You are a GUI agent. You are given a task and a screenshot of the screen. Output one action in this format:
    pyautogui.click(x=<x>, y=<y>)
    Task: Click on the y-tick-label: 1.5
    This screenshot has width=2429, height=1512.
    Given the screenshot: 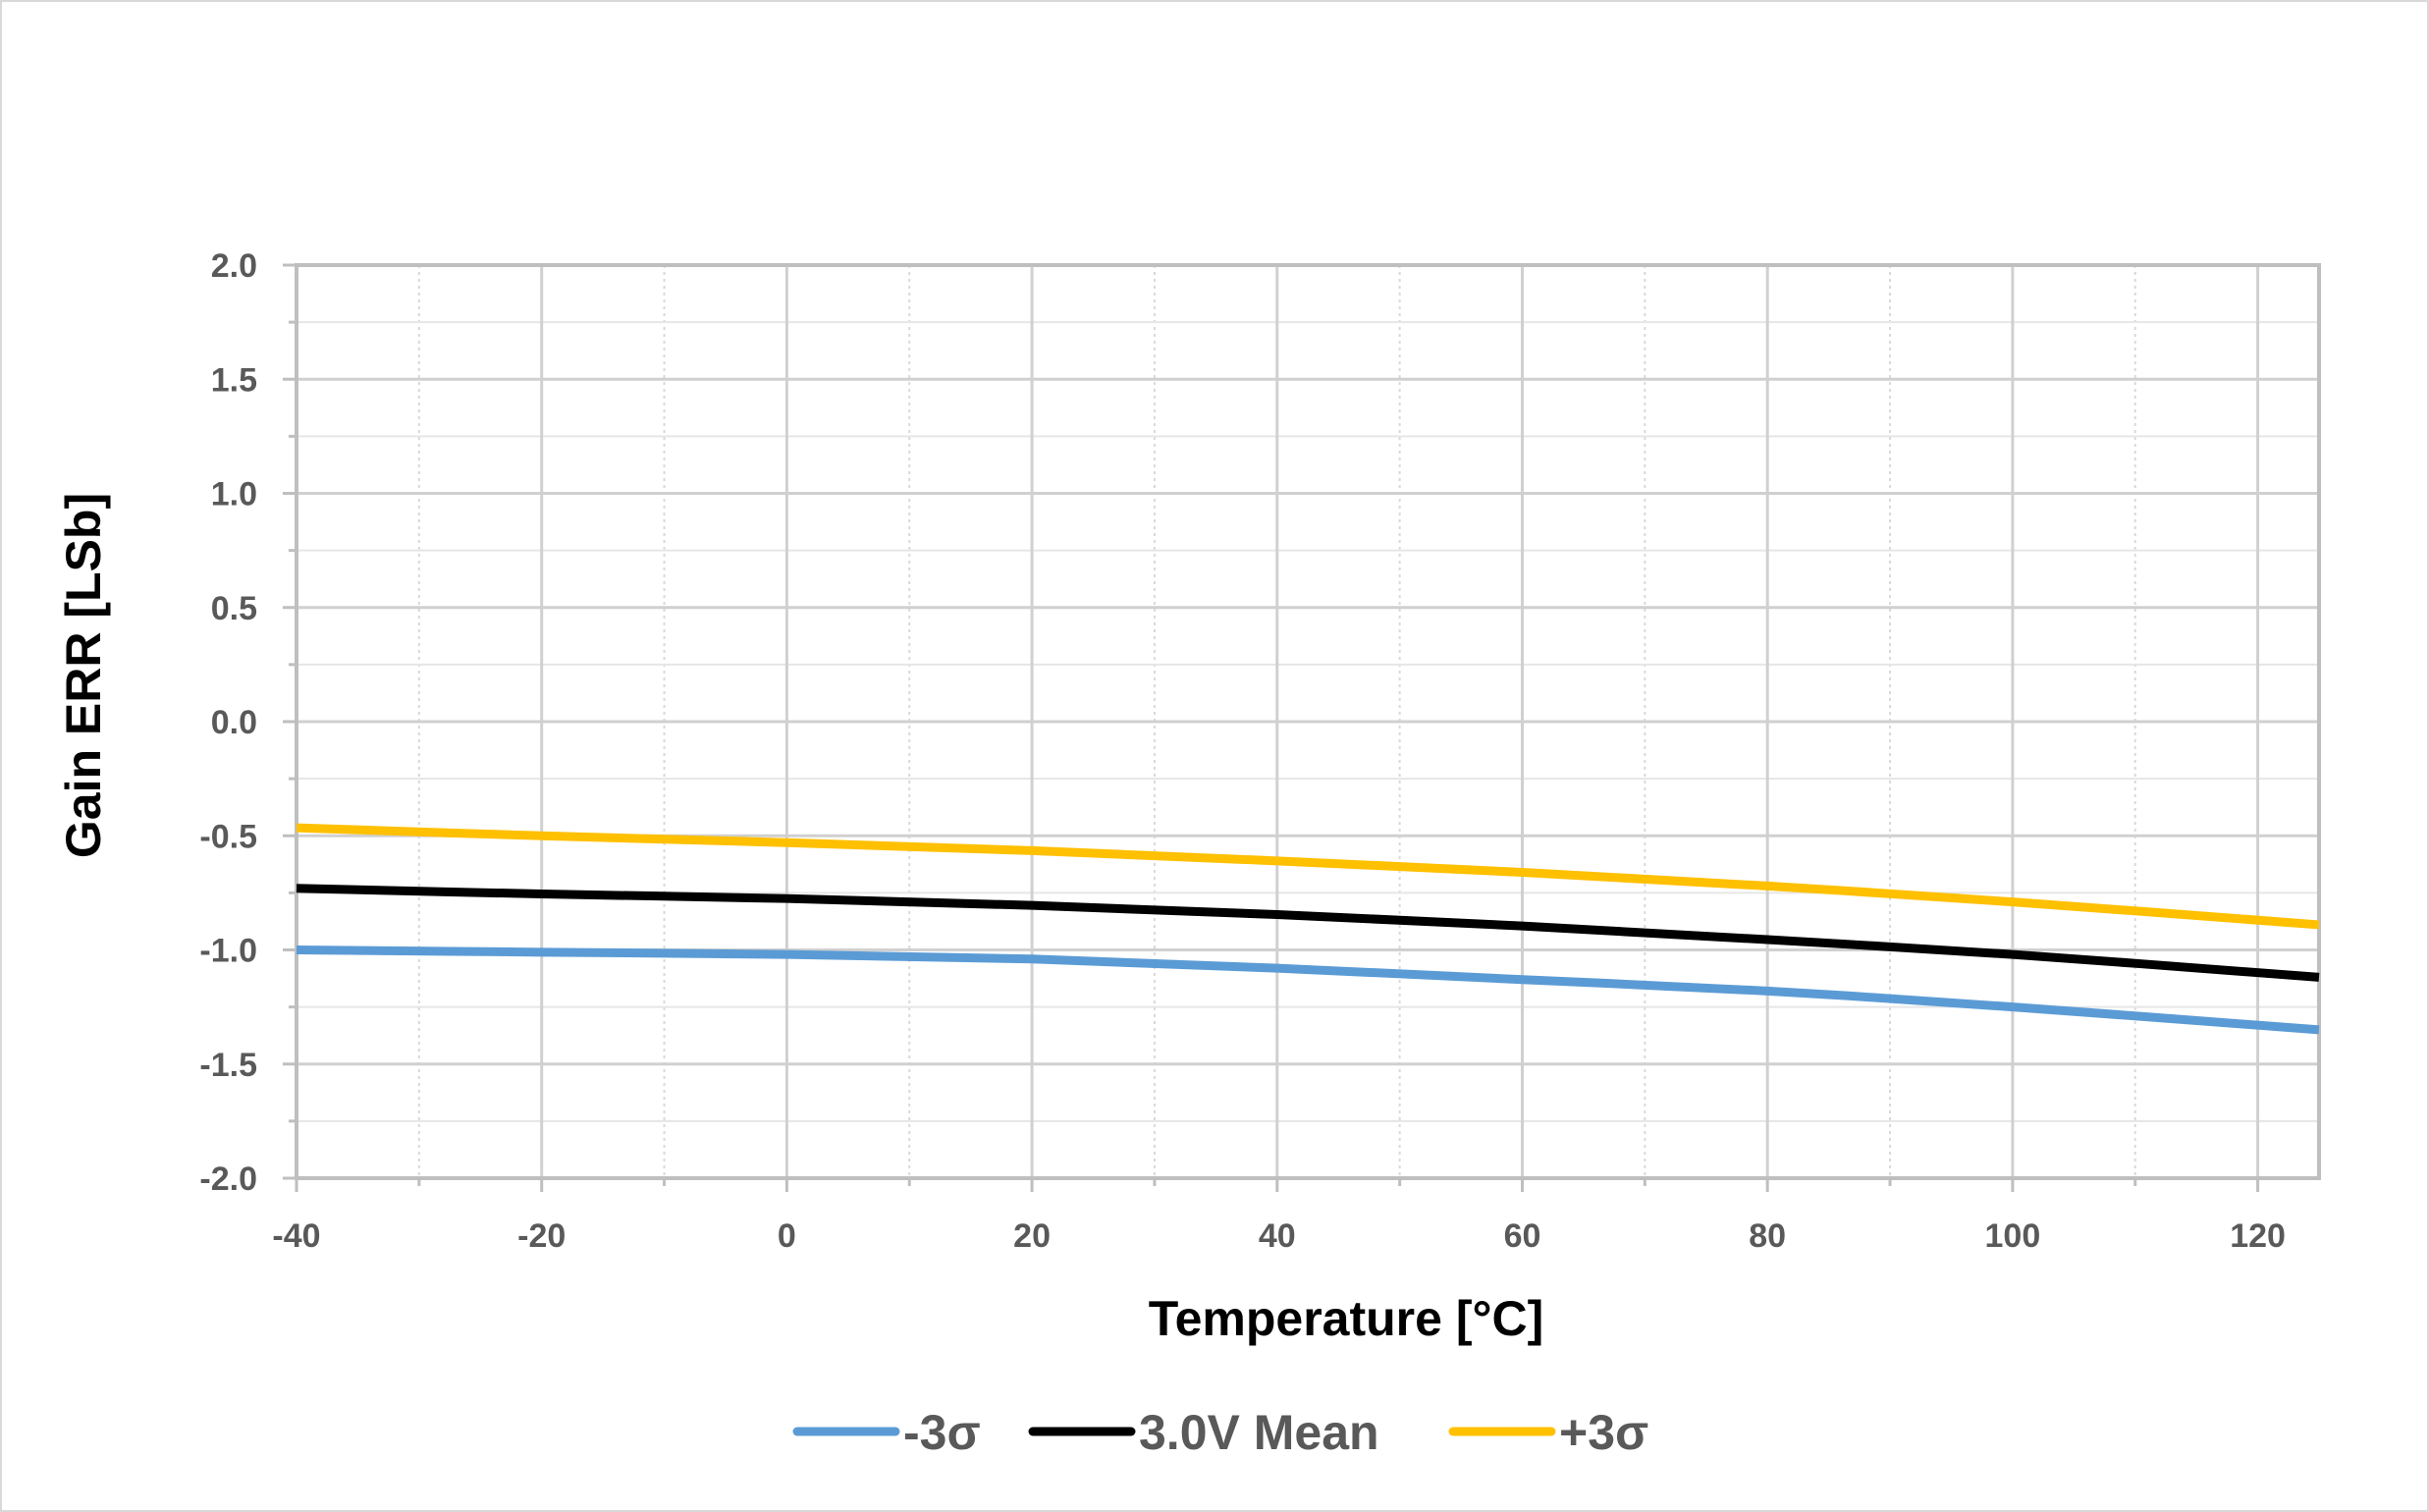 What is the action you would take?
    pyautogui.click(x=234, y=380)
    